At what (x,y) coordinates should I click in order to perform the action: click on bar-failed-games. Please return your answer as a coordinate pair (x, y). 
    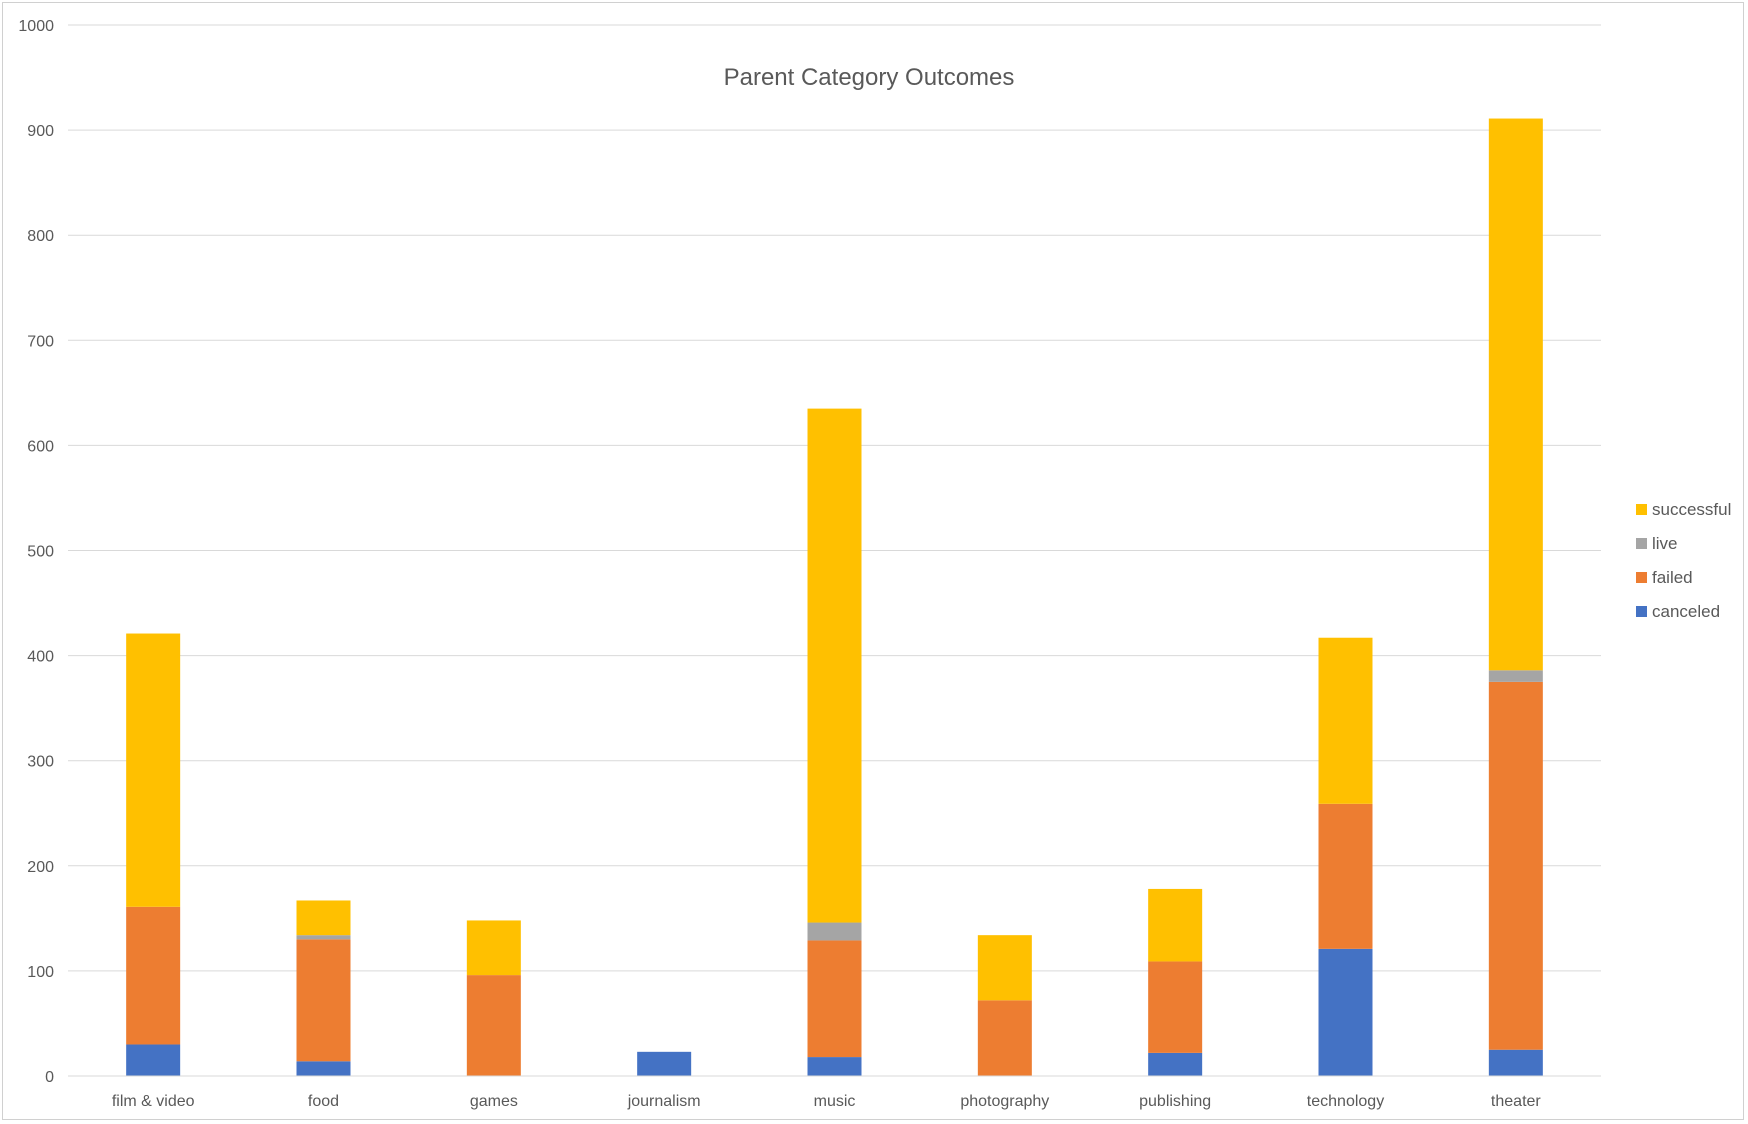
    Looking at the image, I should click on (493, 1025).